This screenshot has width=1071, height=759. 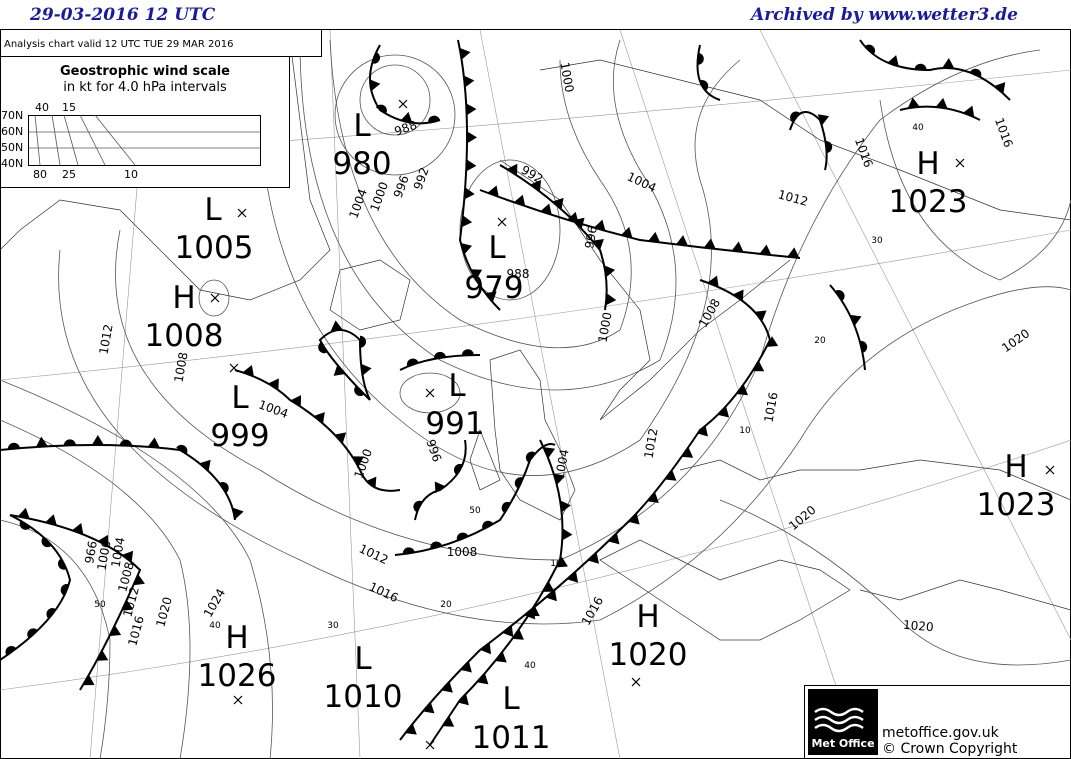 I want to click on scale-top-label: 15, so click(x=69, y=107).